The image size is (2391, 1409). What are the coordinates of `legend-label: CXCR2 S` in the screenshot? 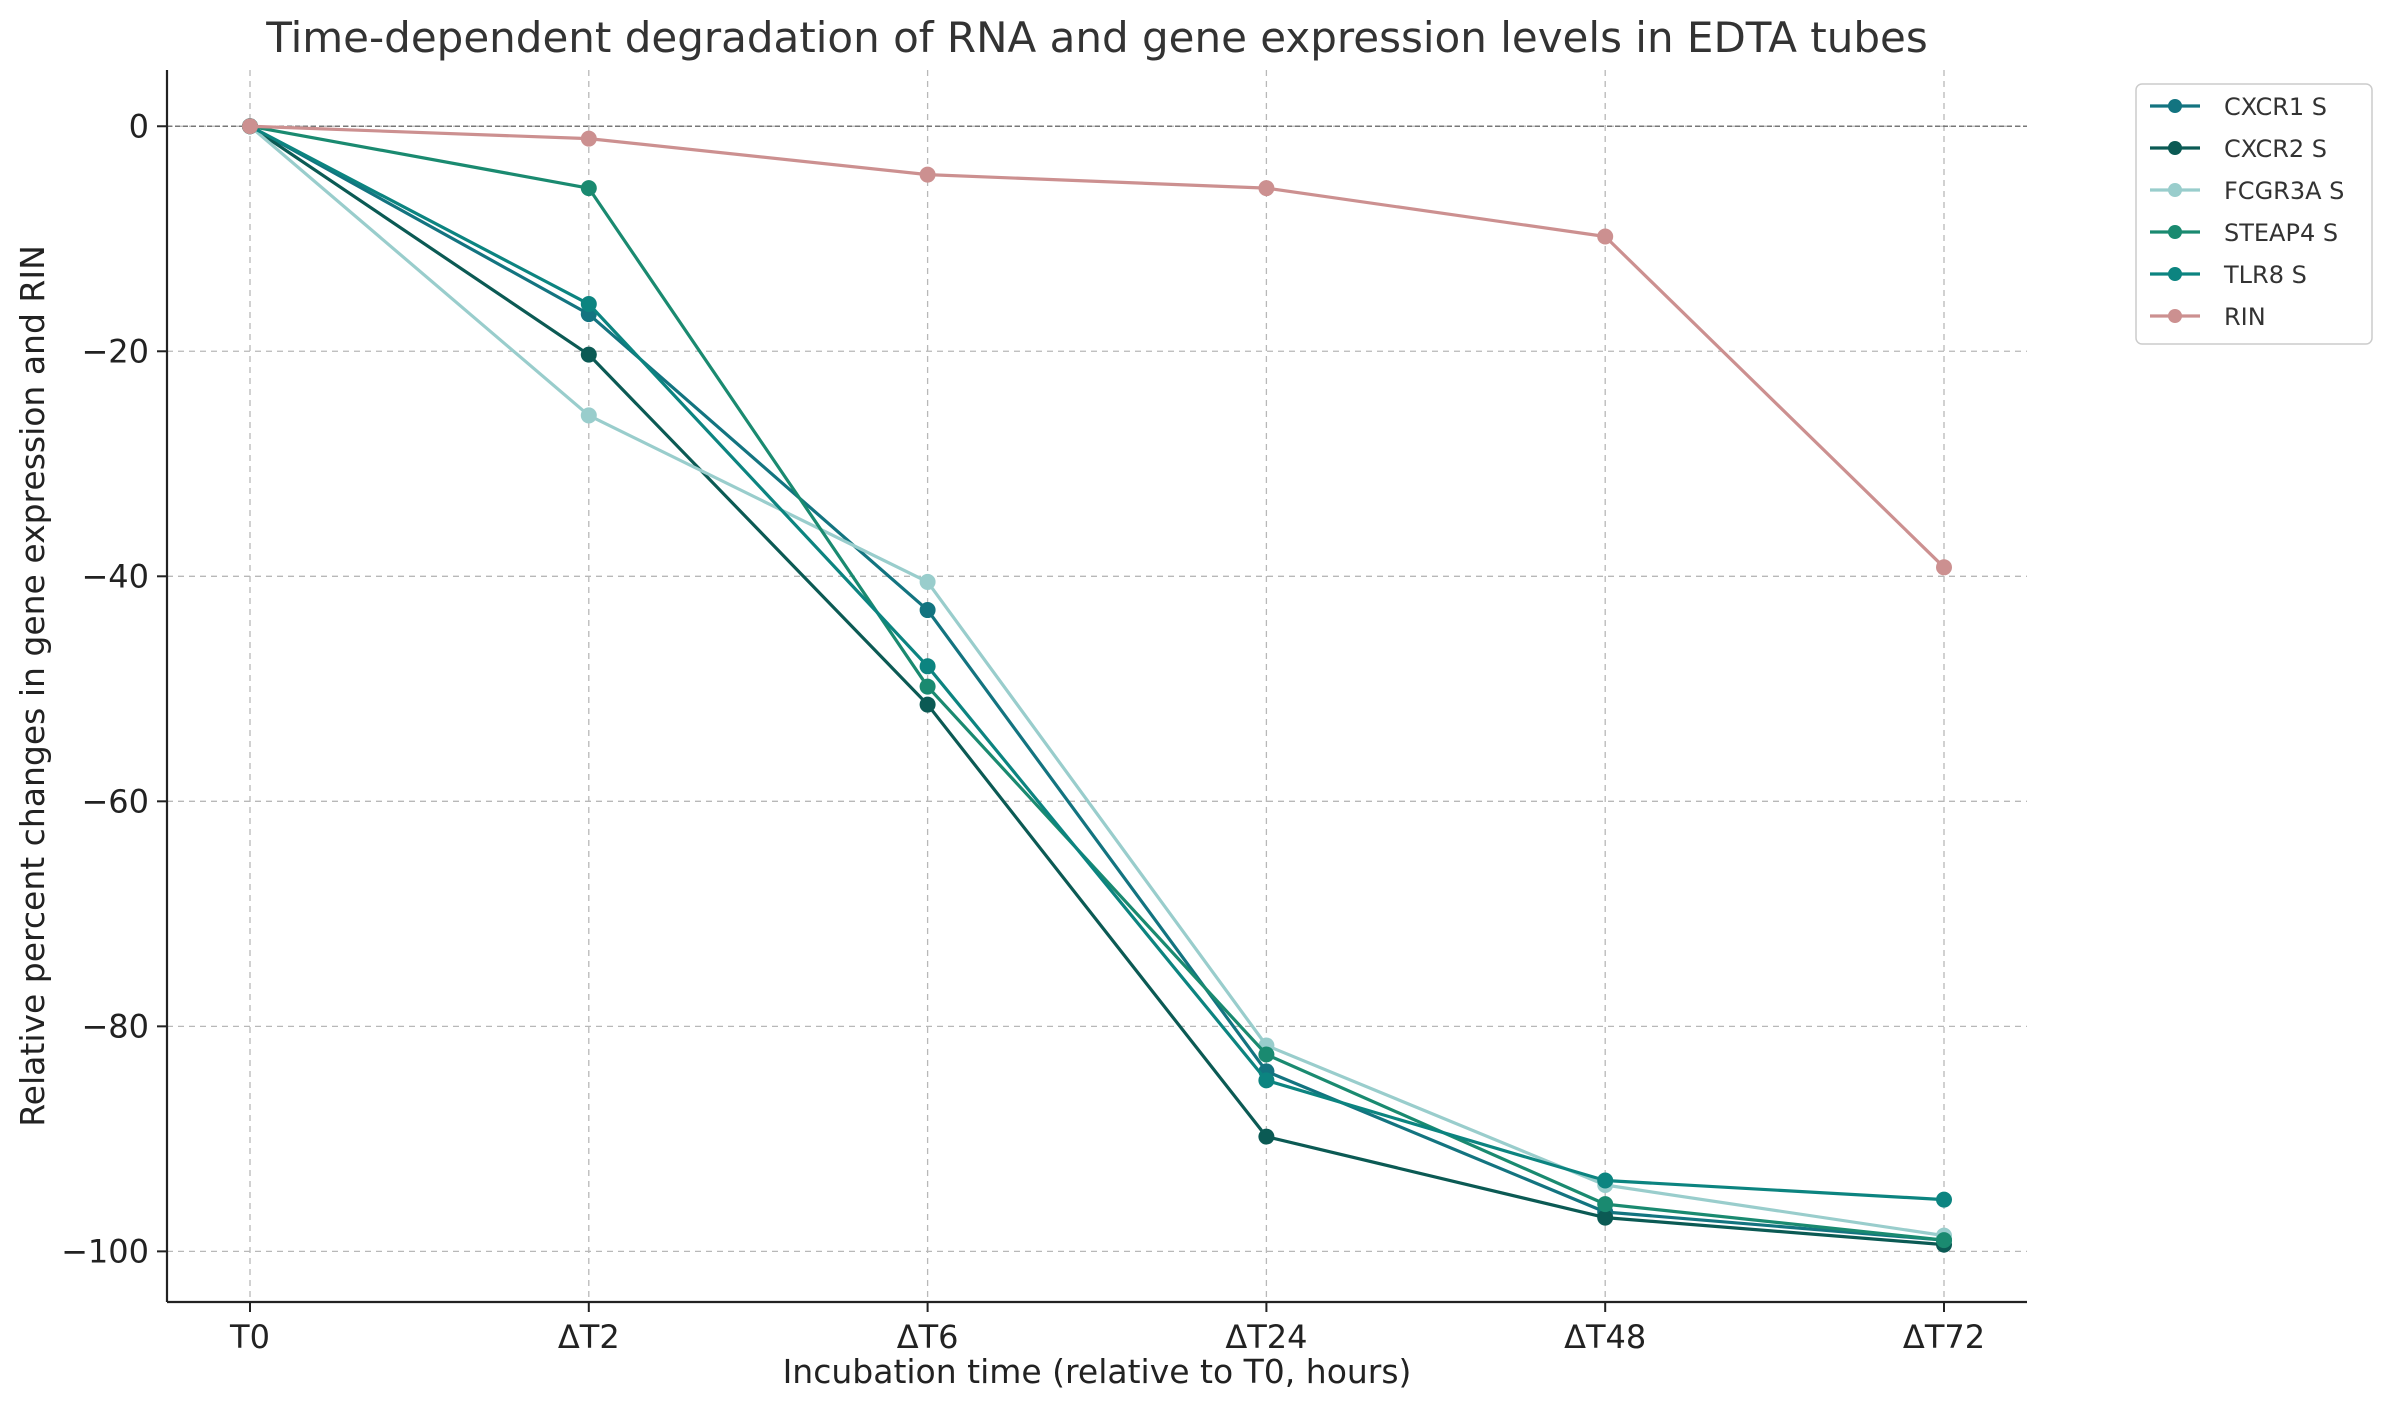 It's located at (2275, 149).